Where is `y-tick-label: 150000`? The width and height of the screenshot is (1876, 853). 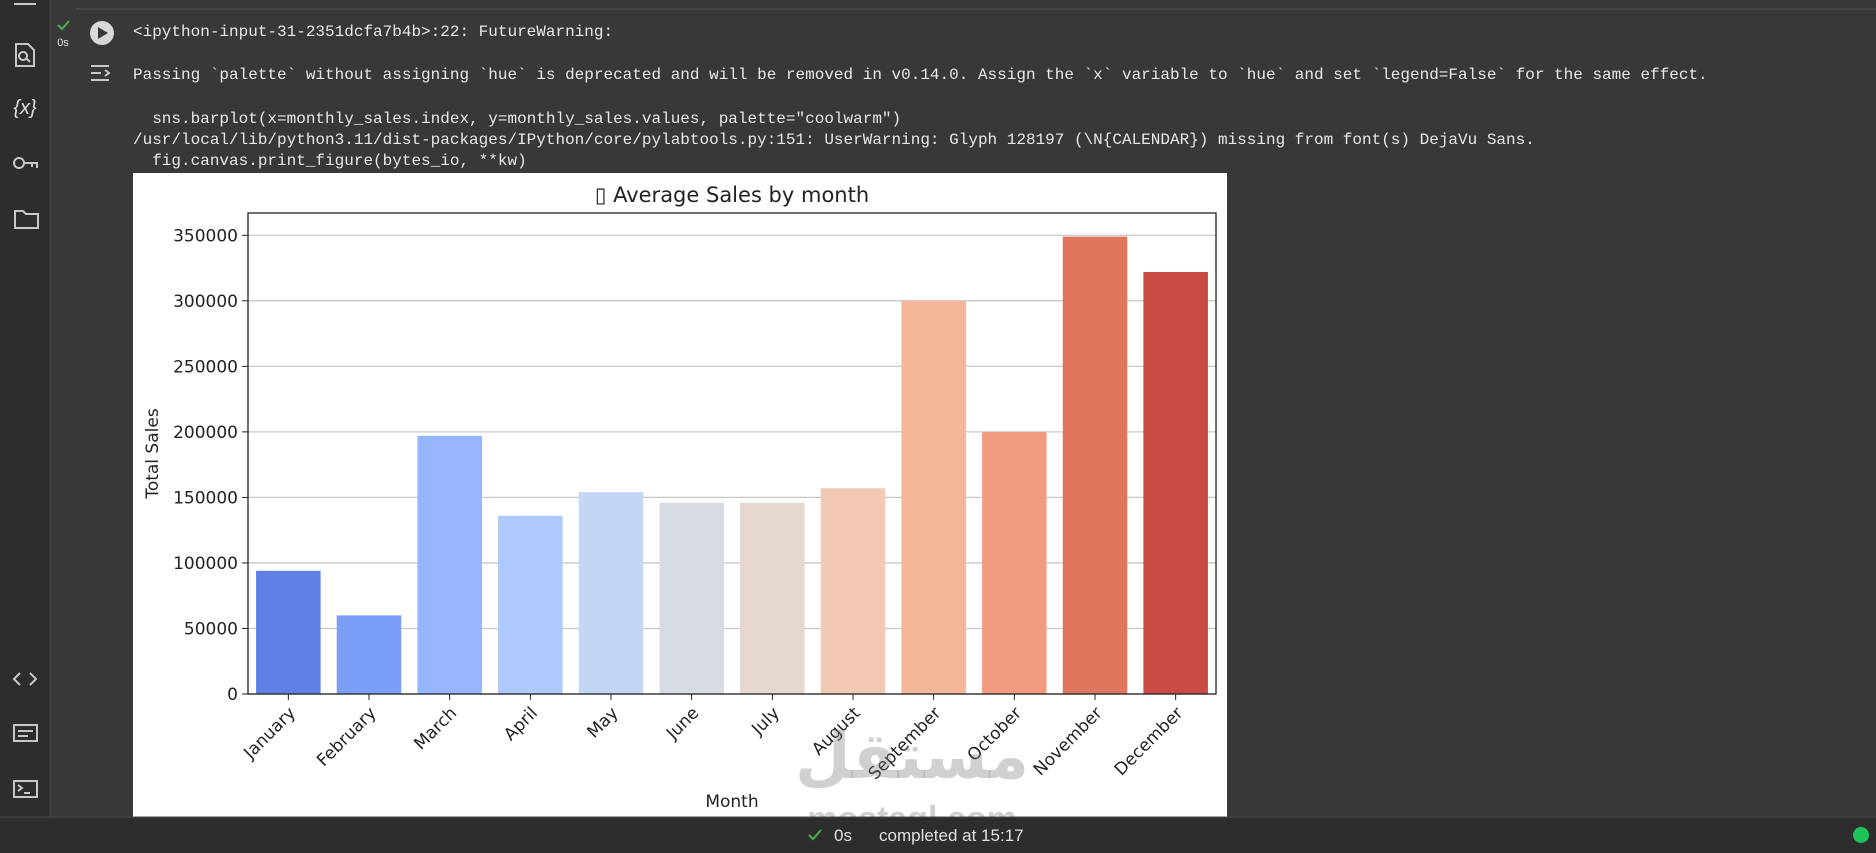 y-tick-label: 150000 is located at coordinates (205, 498).